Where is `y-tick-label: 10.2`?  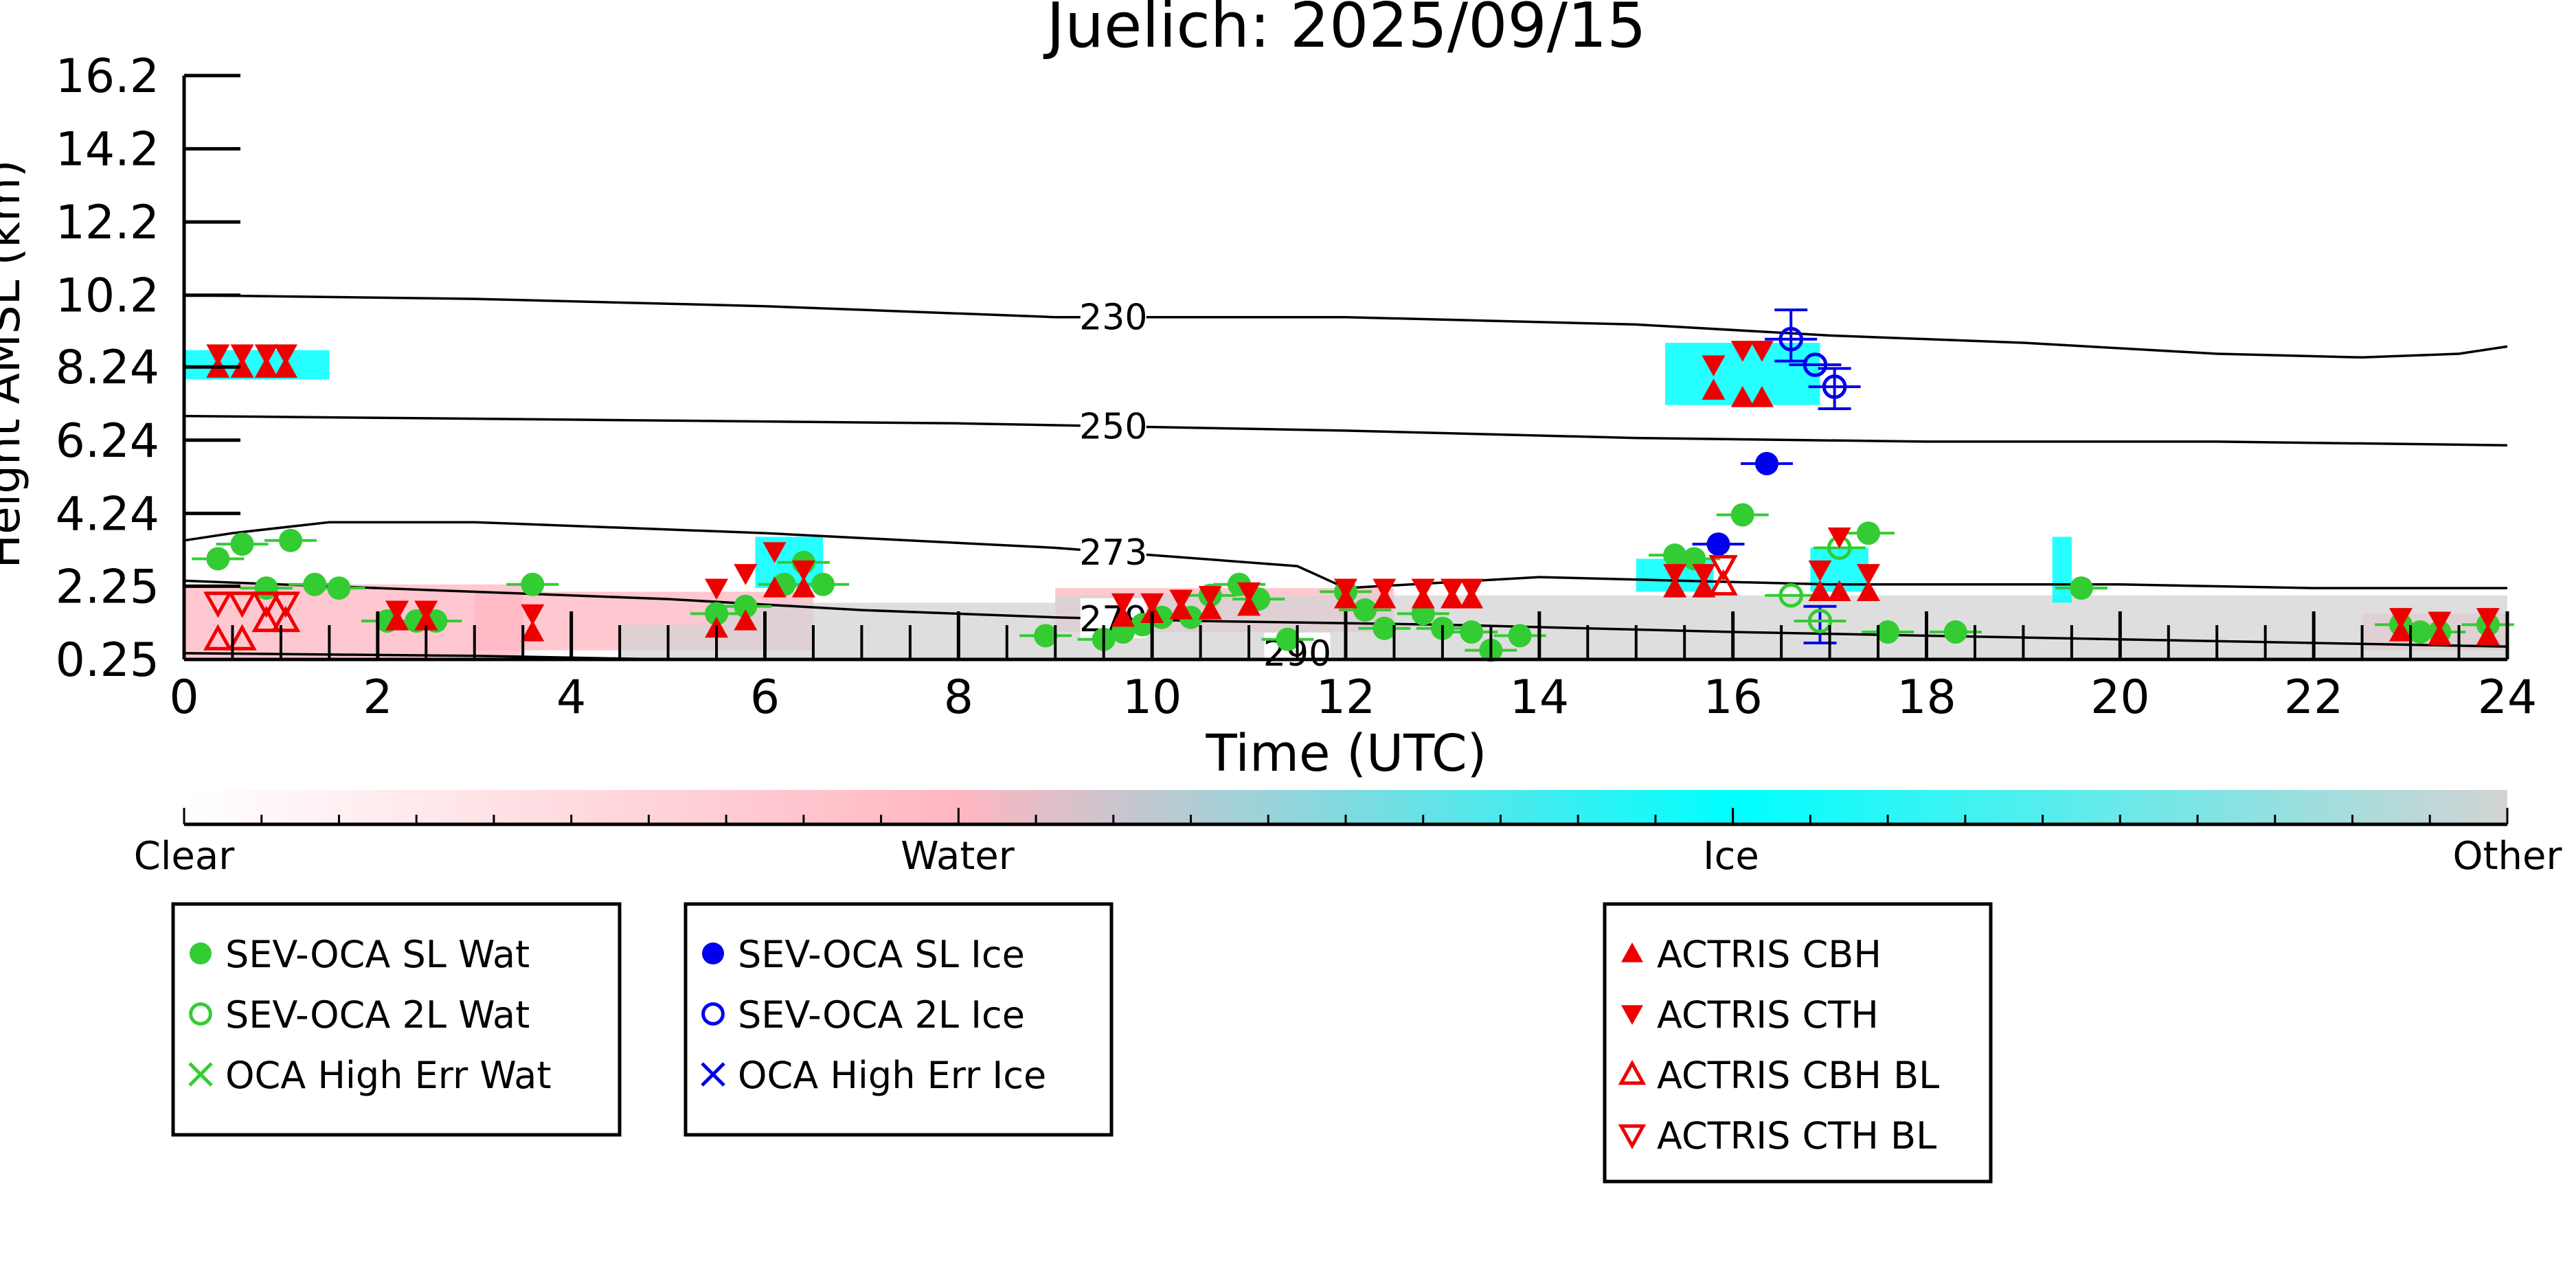 y-tick-label: 10.2 is located at coordinates (107, 296).